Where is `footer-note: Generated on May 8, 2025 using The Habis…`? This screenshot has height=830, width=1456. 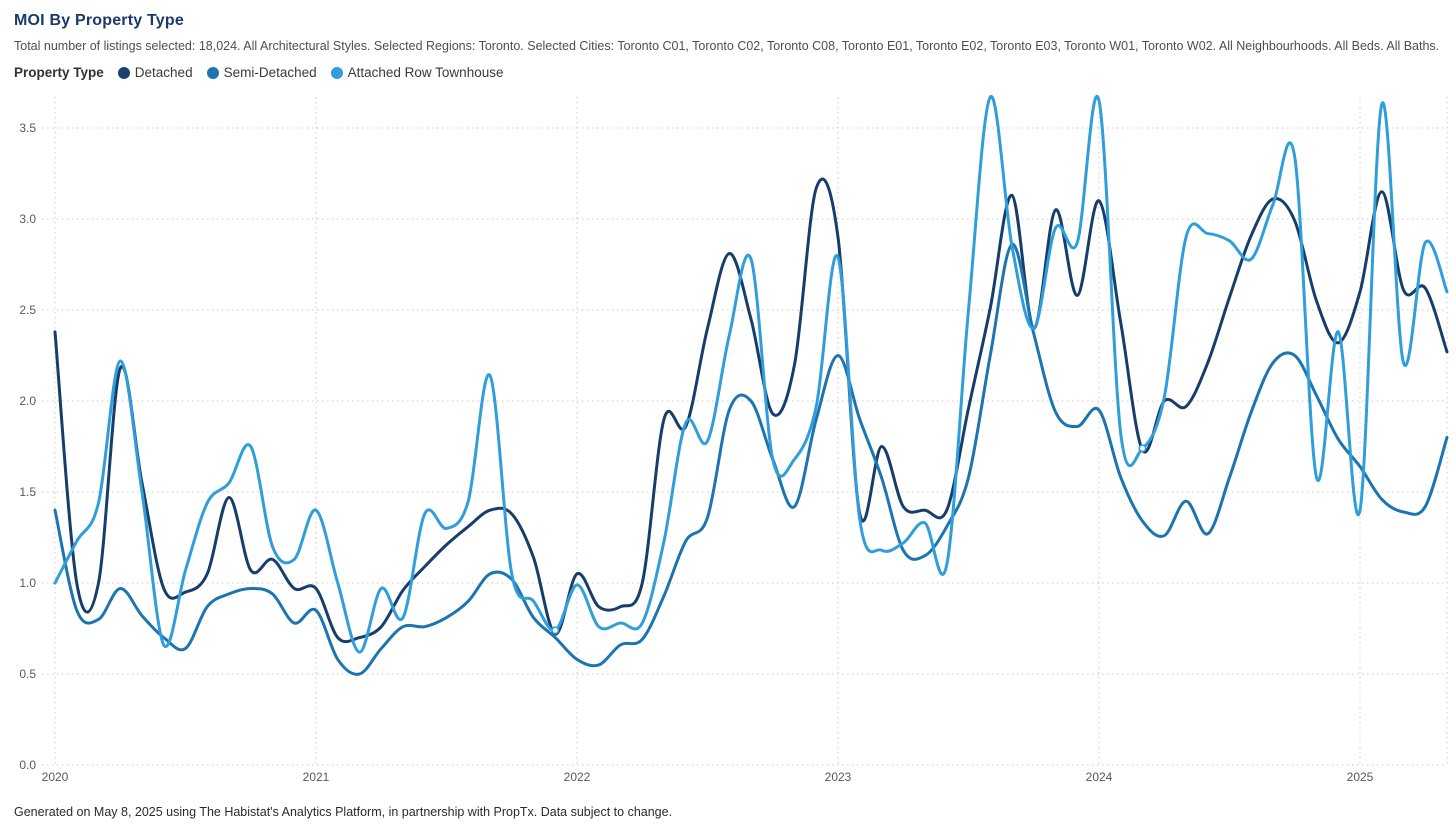 footer-note: Generated on May 8, 2025 using The Habis… is located at coordinates (343, 812).